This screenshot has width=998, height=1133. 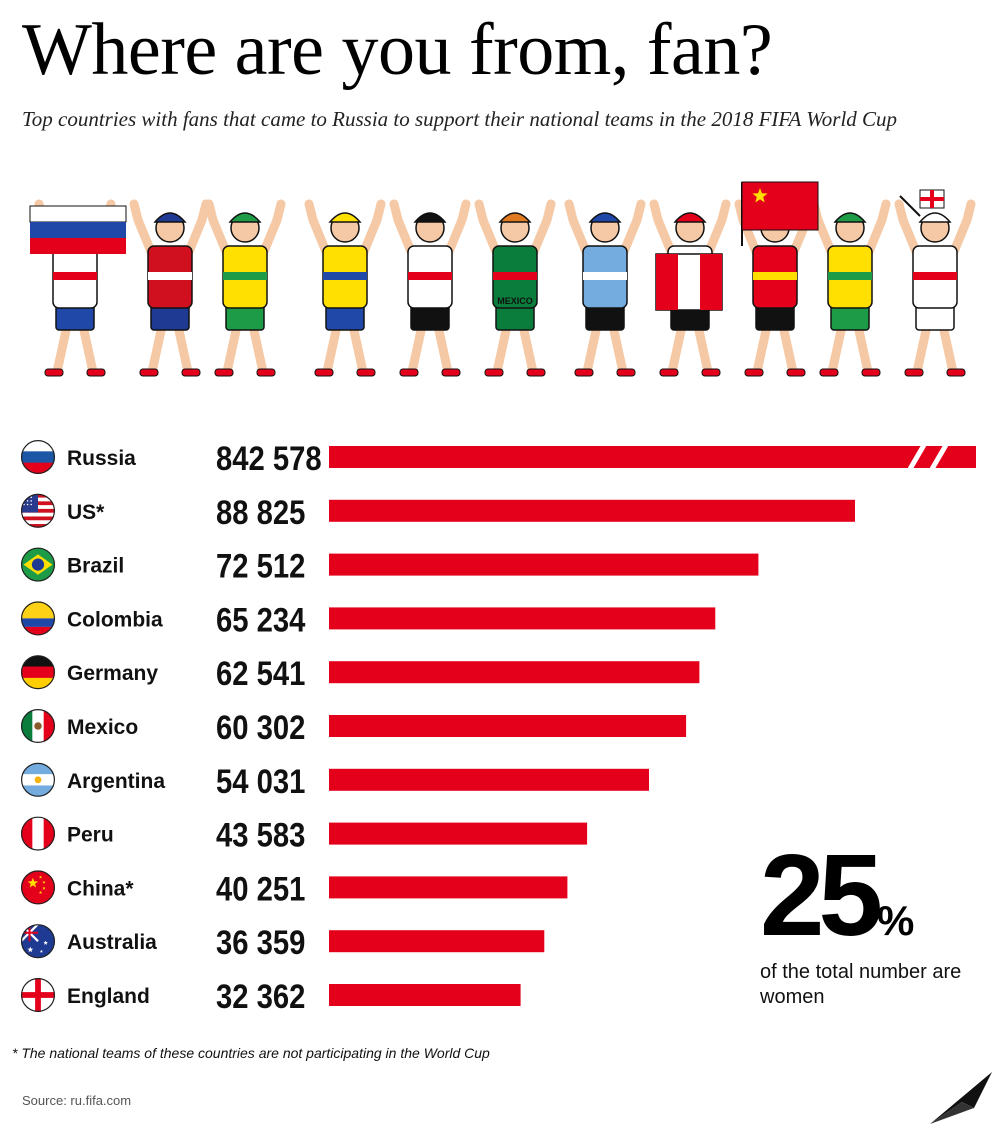 I want to click on value-label: 40 251, so click(x=260, y=888).